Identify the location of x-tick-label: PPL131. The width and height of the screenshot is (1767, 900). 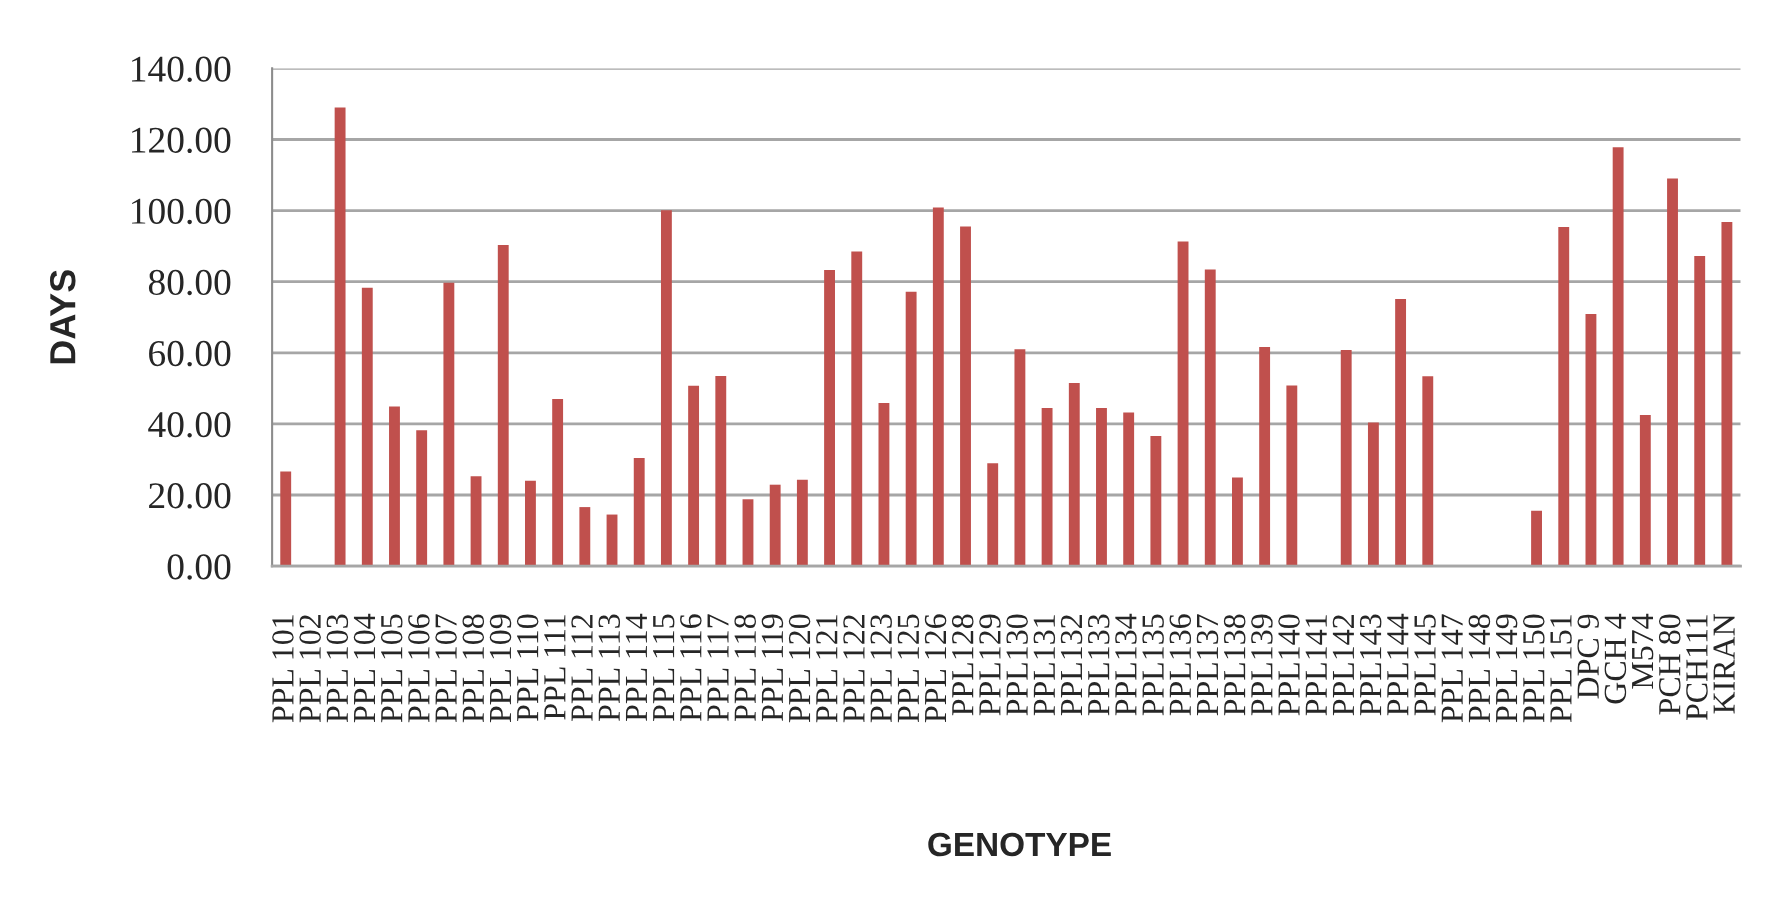
(1044, 665).